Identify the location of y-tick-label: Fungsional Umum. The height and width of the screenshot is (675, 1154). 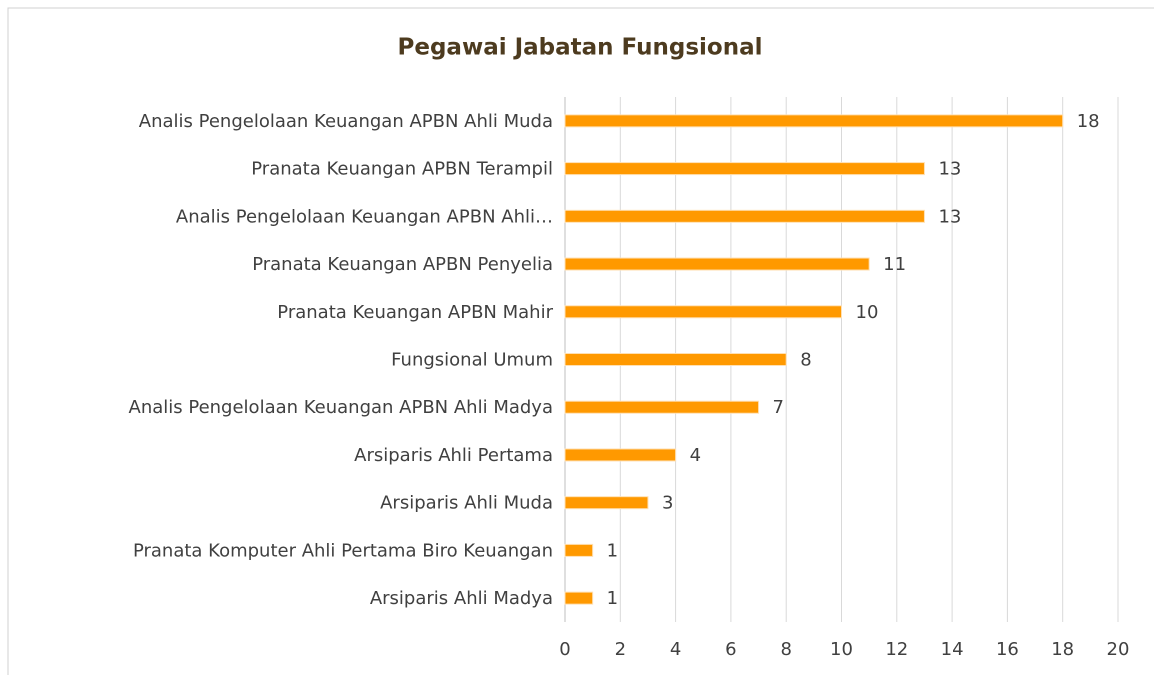
(472, 360).